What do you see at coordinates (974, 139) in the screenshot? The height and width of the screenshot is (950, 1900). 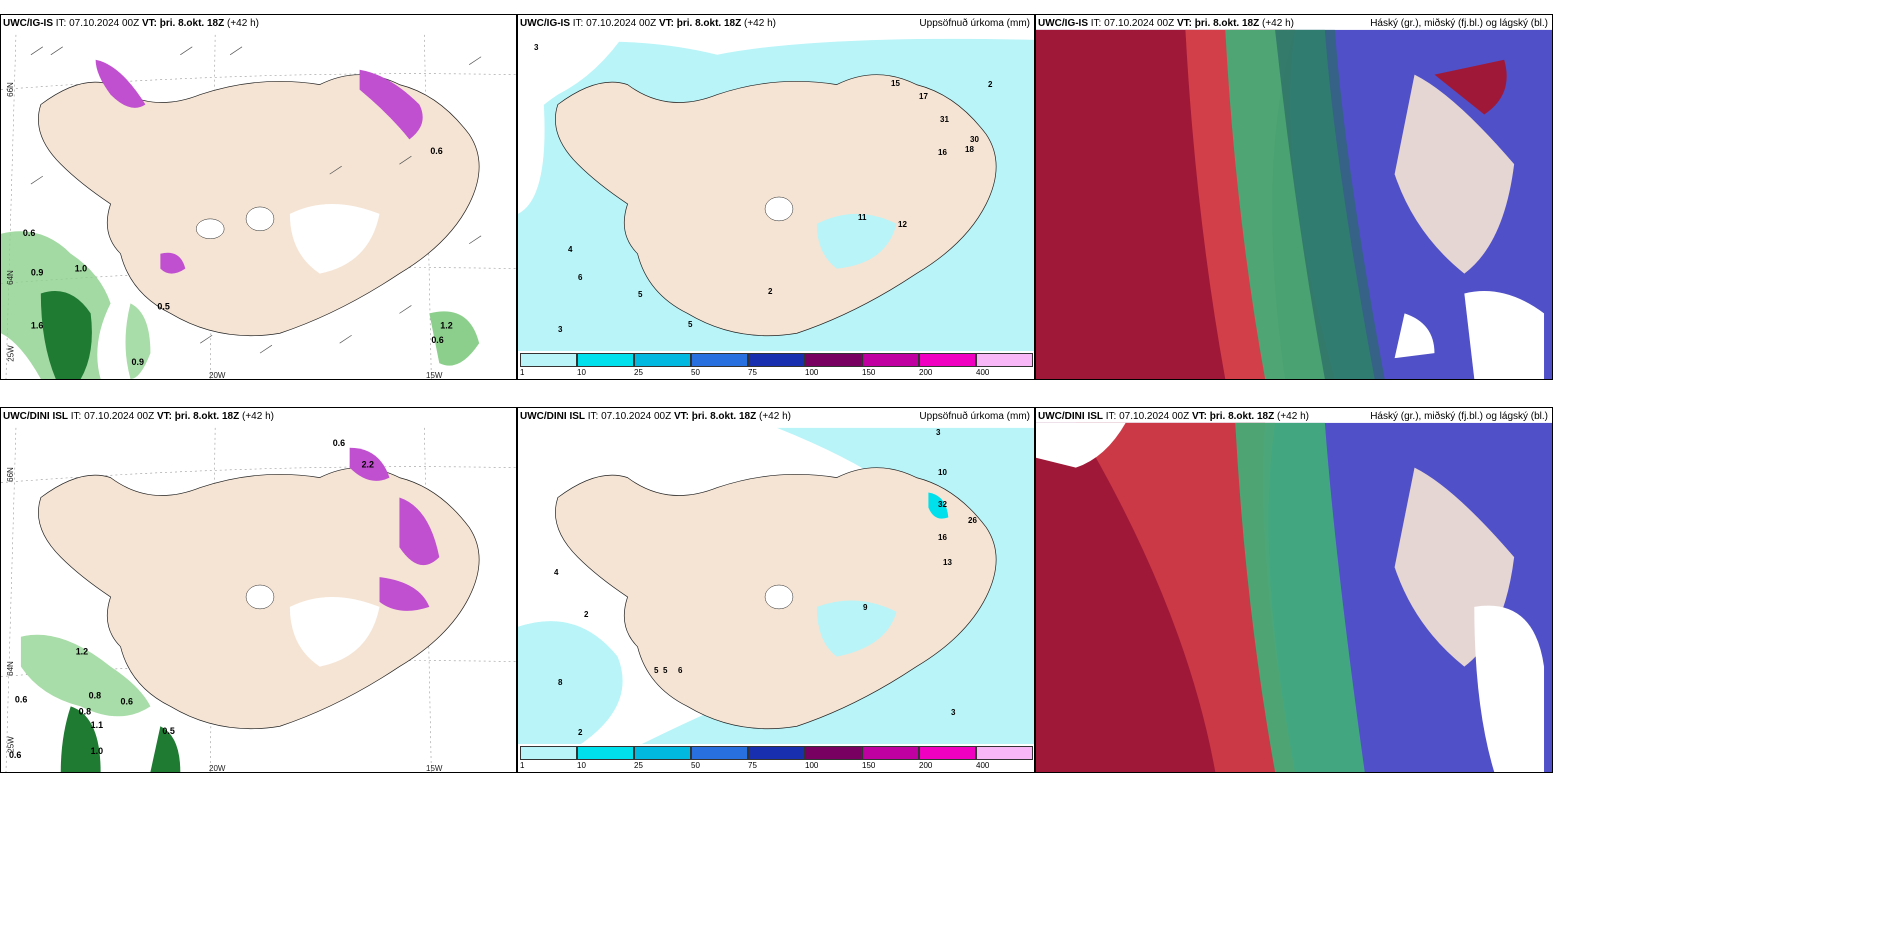 I see `precip-value: 30` at bounding box center [974, 139].